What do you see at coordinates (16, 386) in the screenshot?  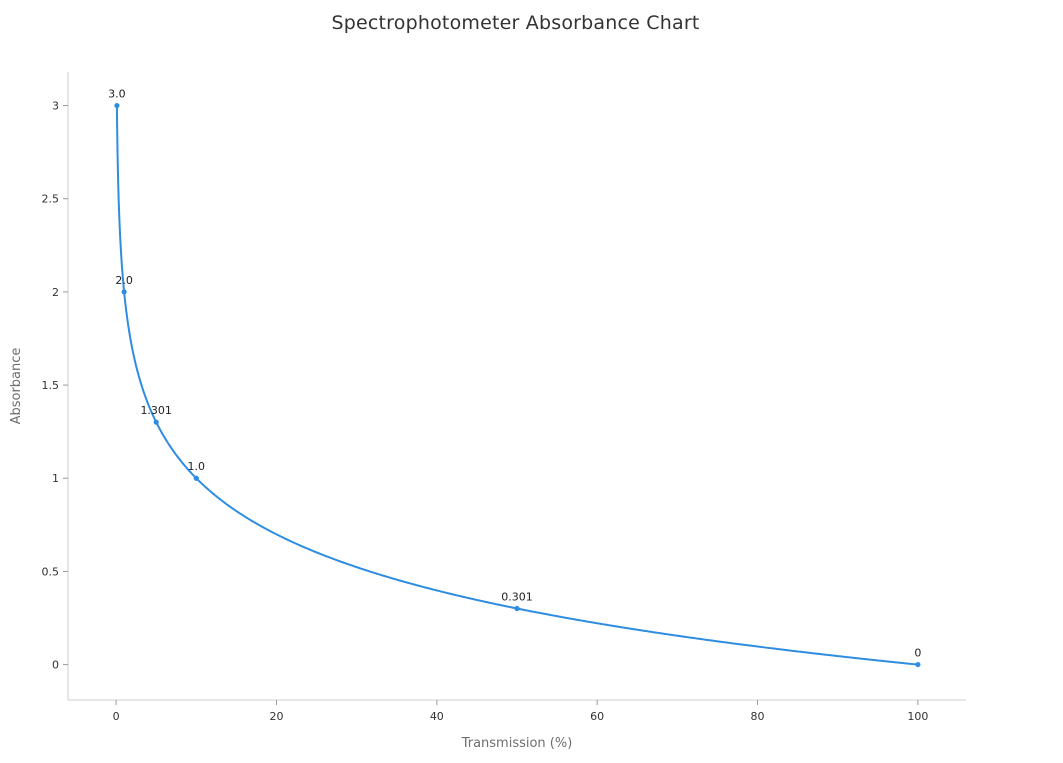 I see `y-axis-title: Absorbance` at bounding box center [16, 386].